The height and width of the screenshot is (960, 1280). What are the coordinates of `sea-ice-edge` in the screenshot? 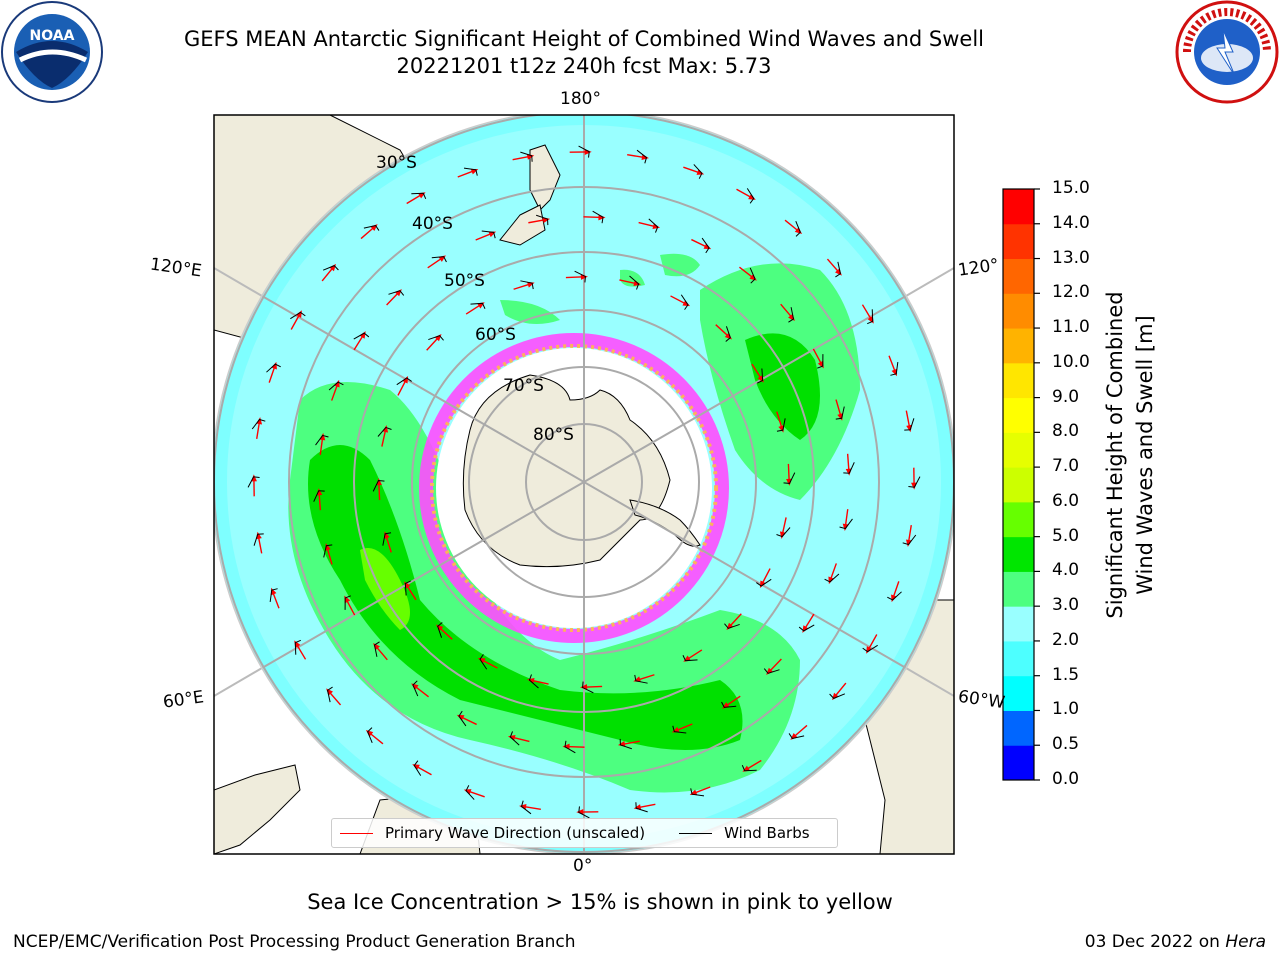 It's located at (574, 488).